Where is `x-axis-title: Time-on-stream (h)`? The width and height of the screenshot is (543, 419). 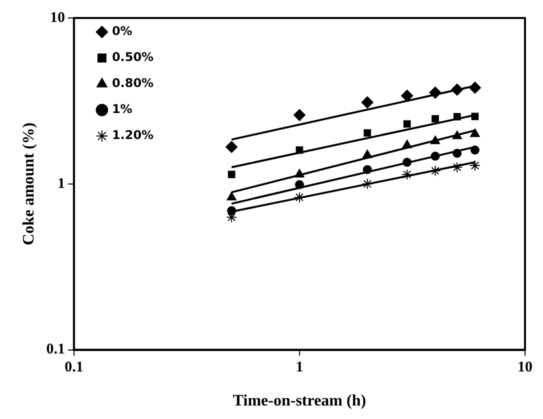 x-axis-title: Time-on-stream (h) is located at coordinates (299, 401).